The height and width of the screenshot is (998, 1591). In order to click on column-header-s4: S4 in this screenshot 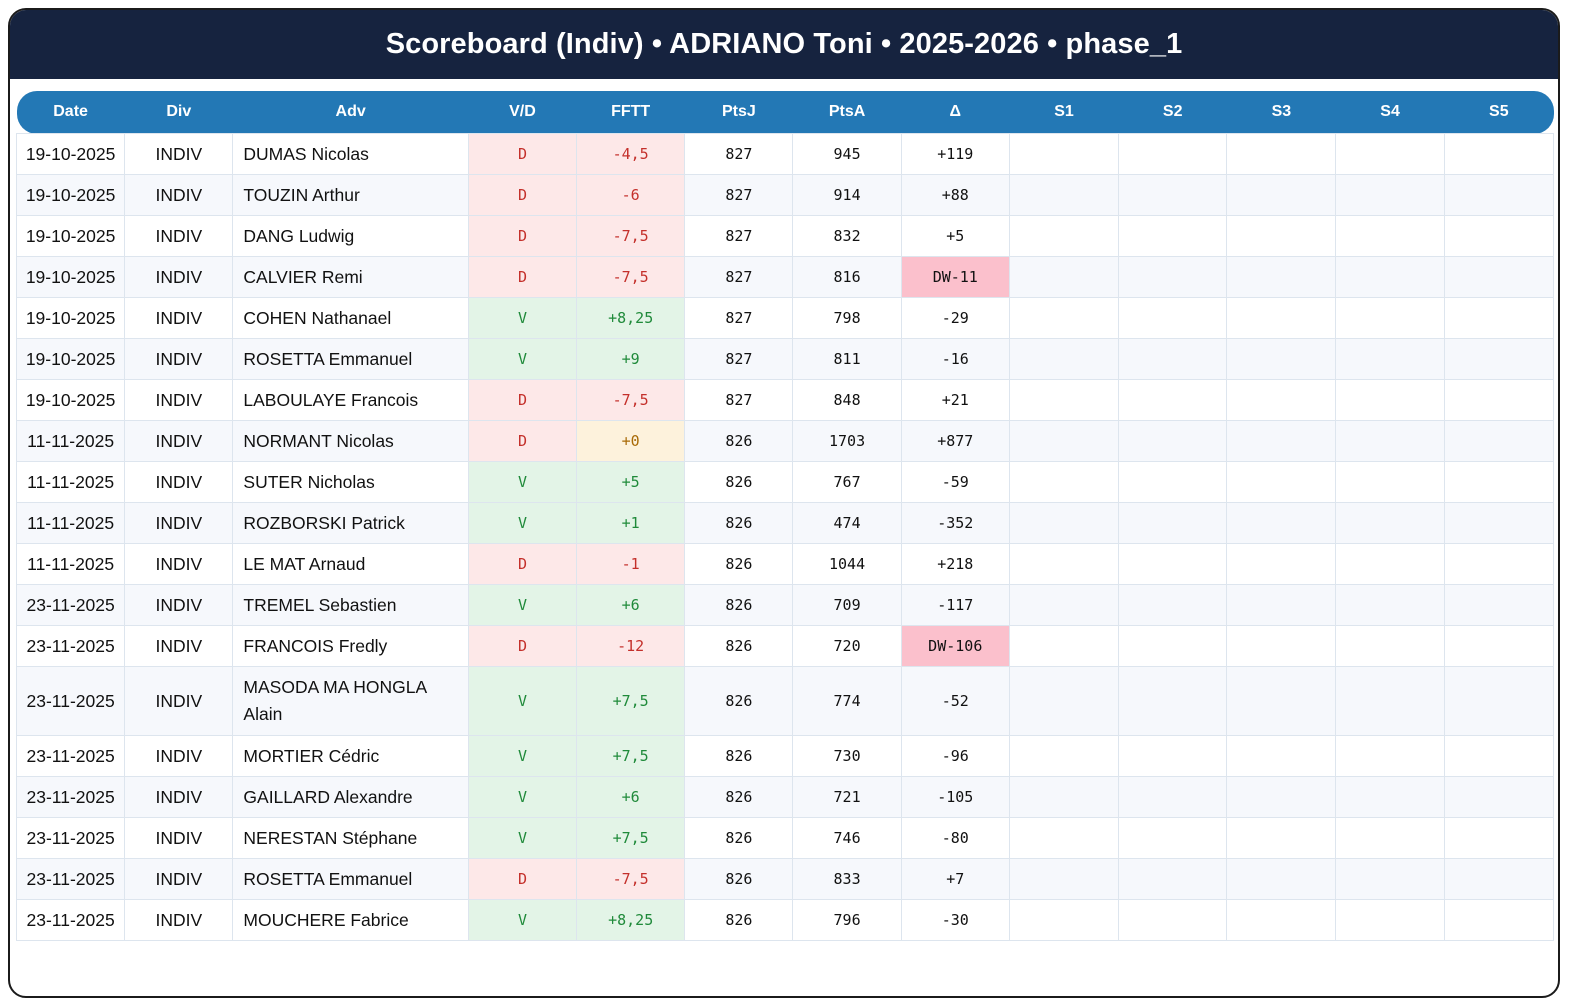, I will do `click(1390, 112)`.